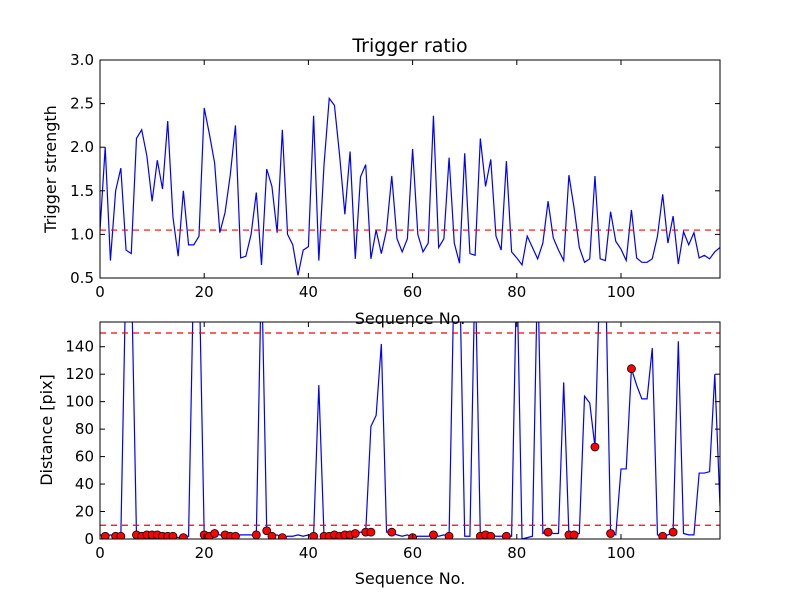 The height and width of the screenshot is (600, 800). What do you see at coordinates (79, 347) in the screenshot?
I see `y-tick-label: 140` at bounding box center [79, 347].